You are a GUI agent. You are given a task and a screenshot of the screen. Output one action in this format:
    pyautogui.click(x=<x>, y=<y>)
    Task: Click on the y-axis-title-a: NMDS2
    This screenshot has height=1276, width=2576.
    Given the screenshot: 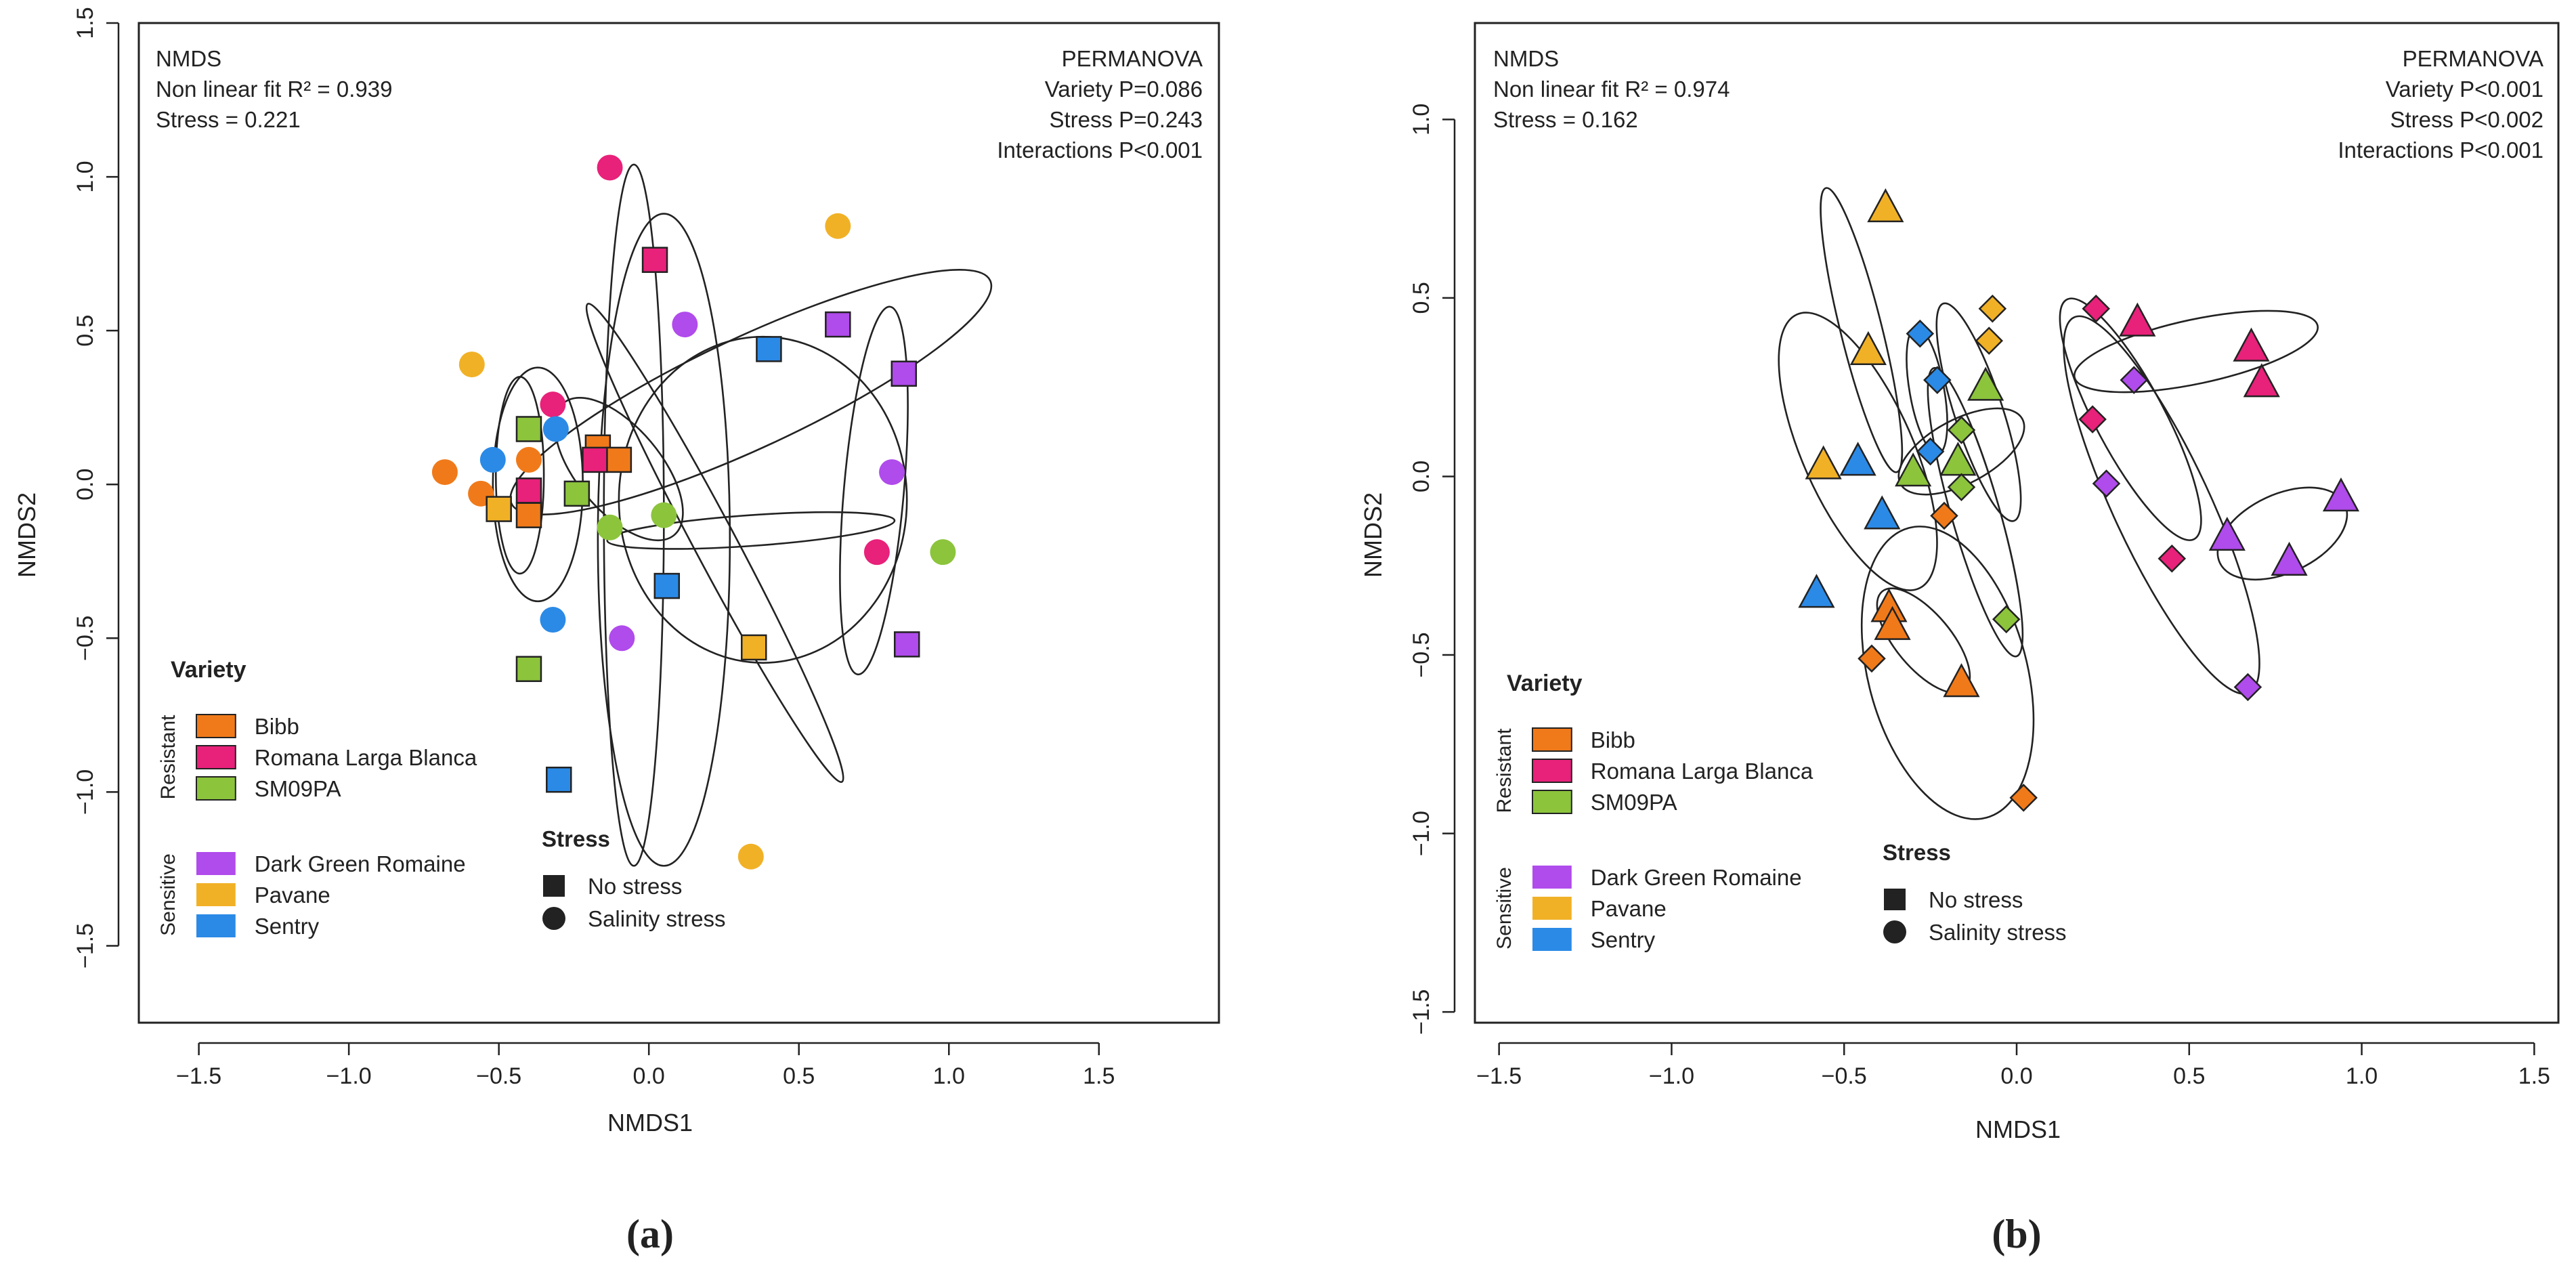 What is the action you would take?
    pyautogui.click(x=27, y=535)
    